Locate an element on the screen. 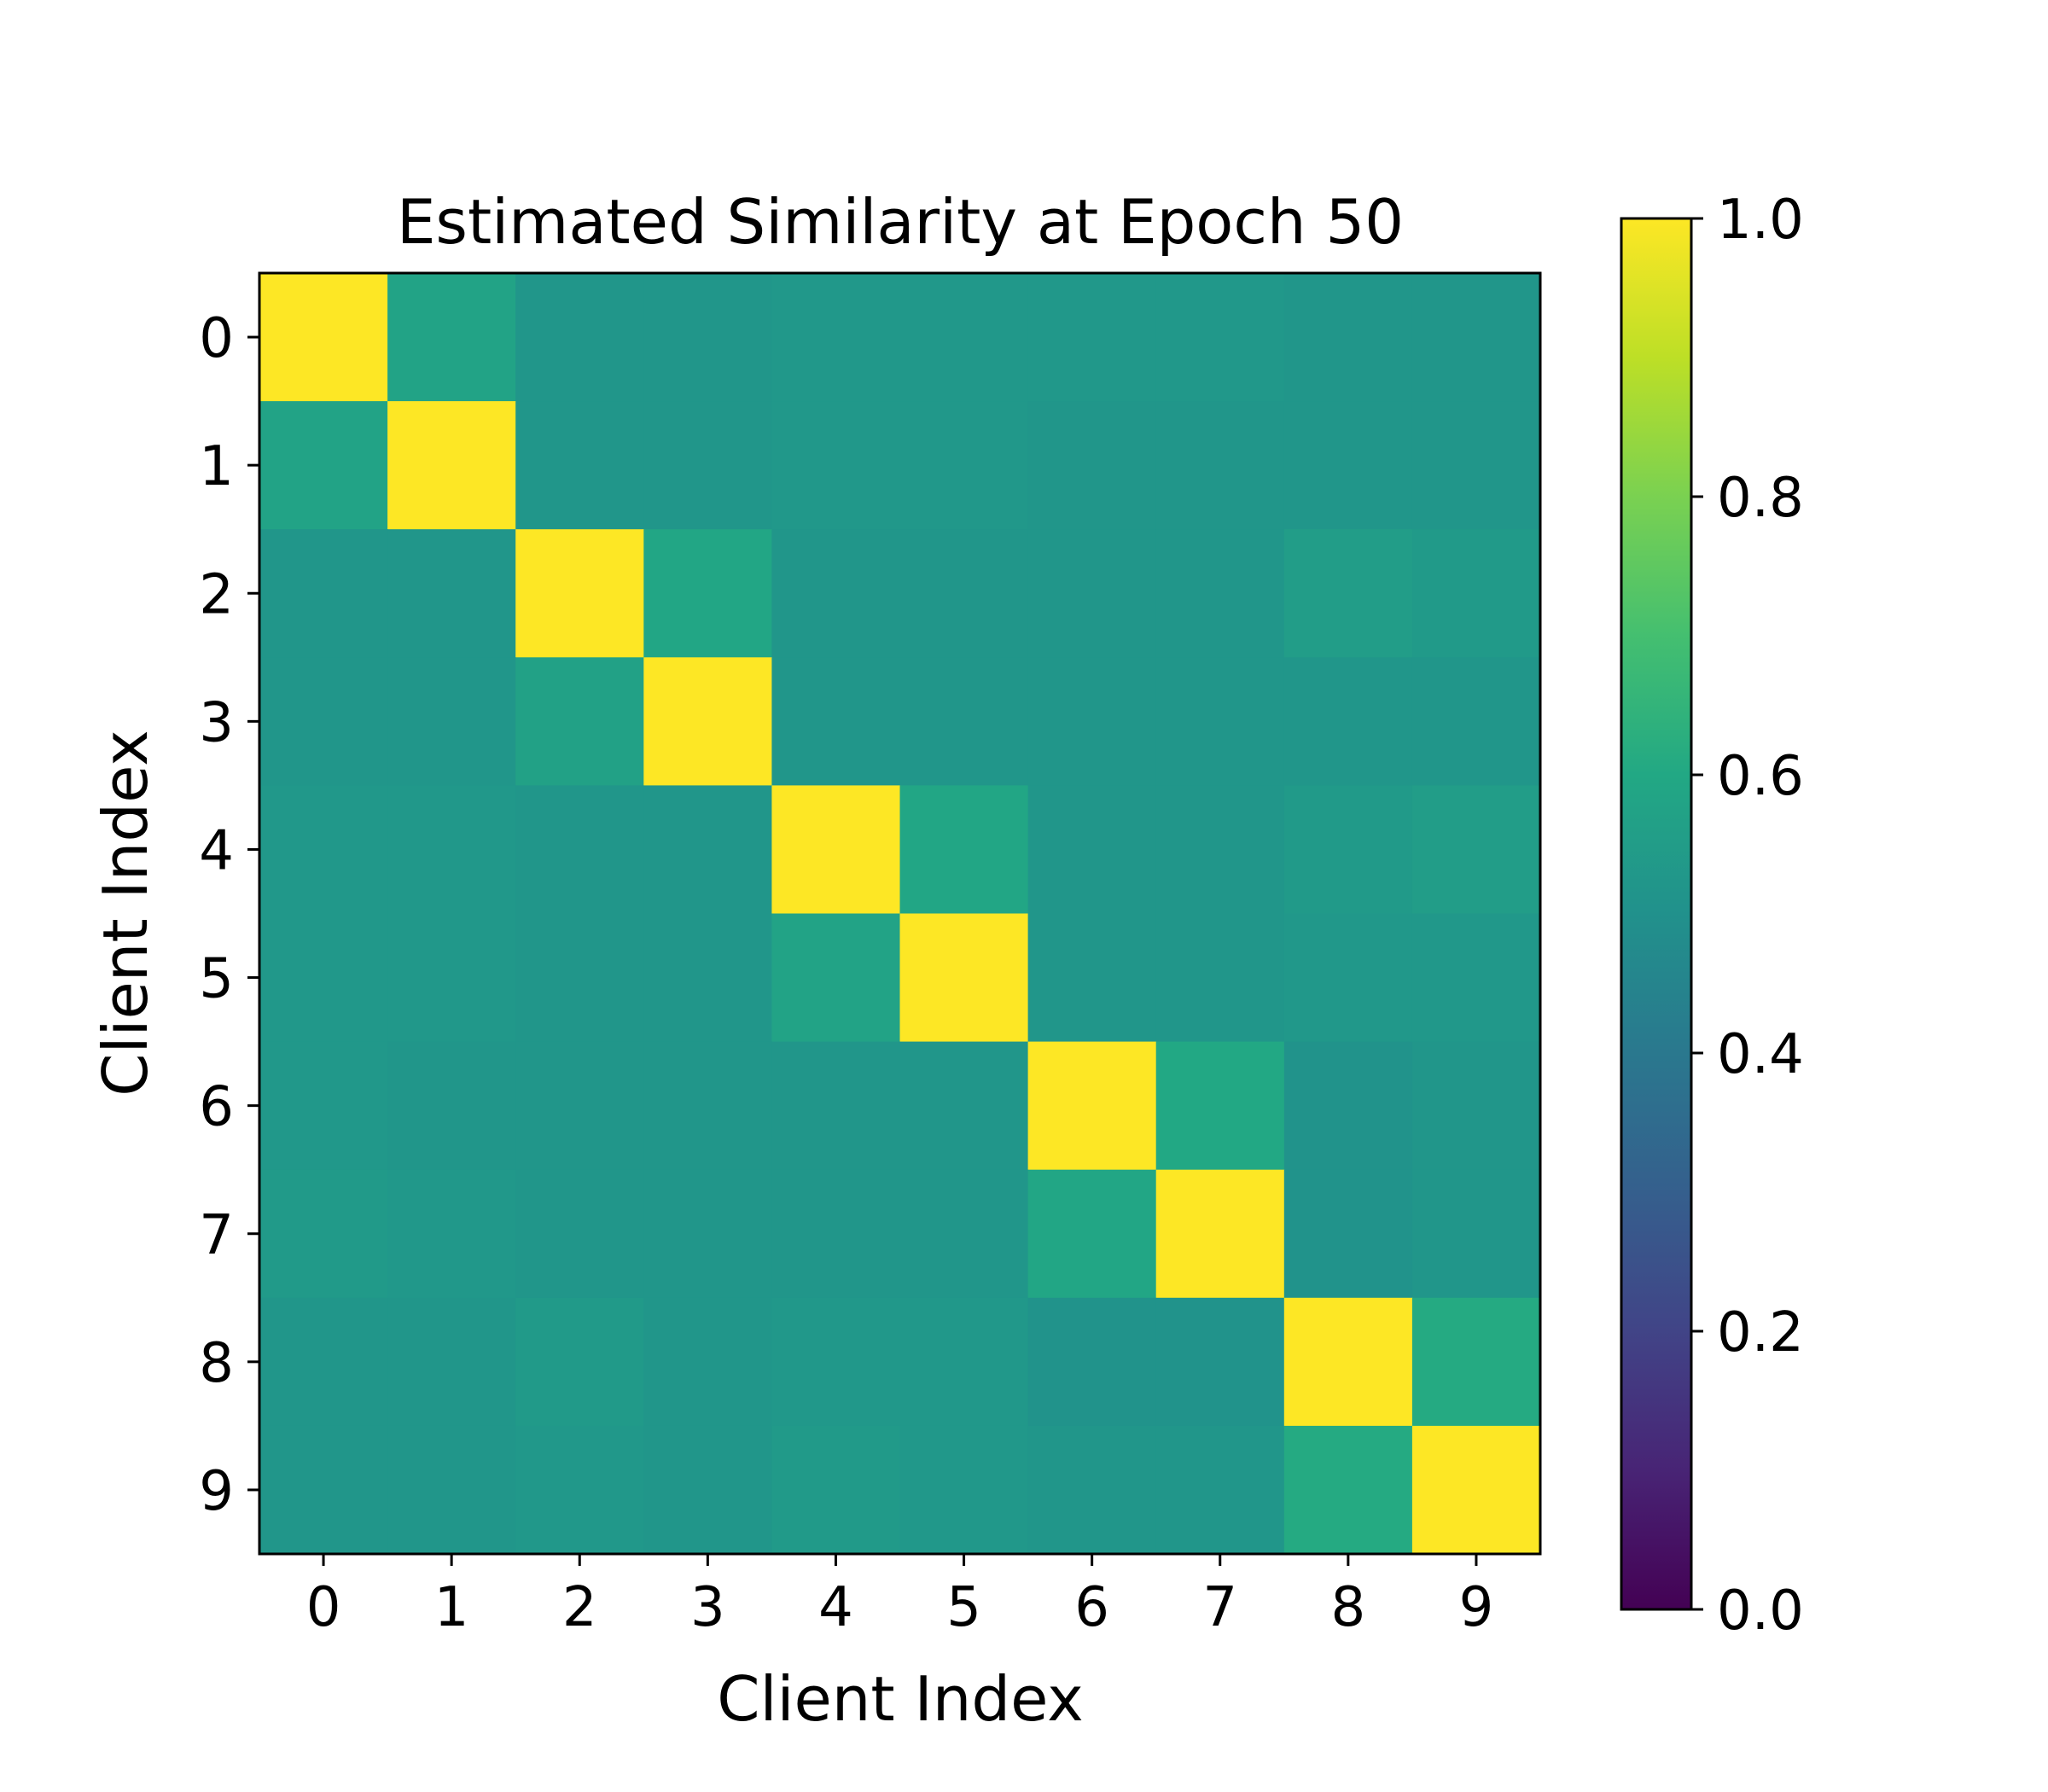  y-tick-label-5: 5 is located at coordinates (216, 980).